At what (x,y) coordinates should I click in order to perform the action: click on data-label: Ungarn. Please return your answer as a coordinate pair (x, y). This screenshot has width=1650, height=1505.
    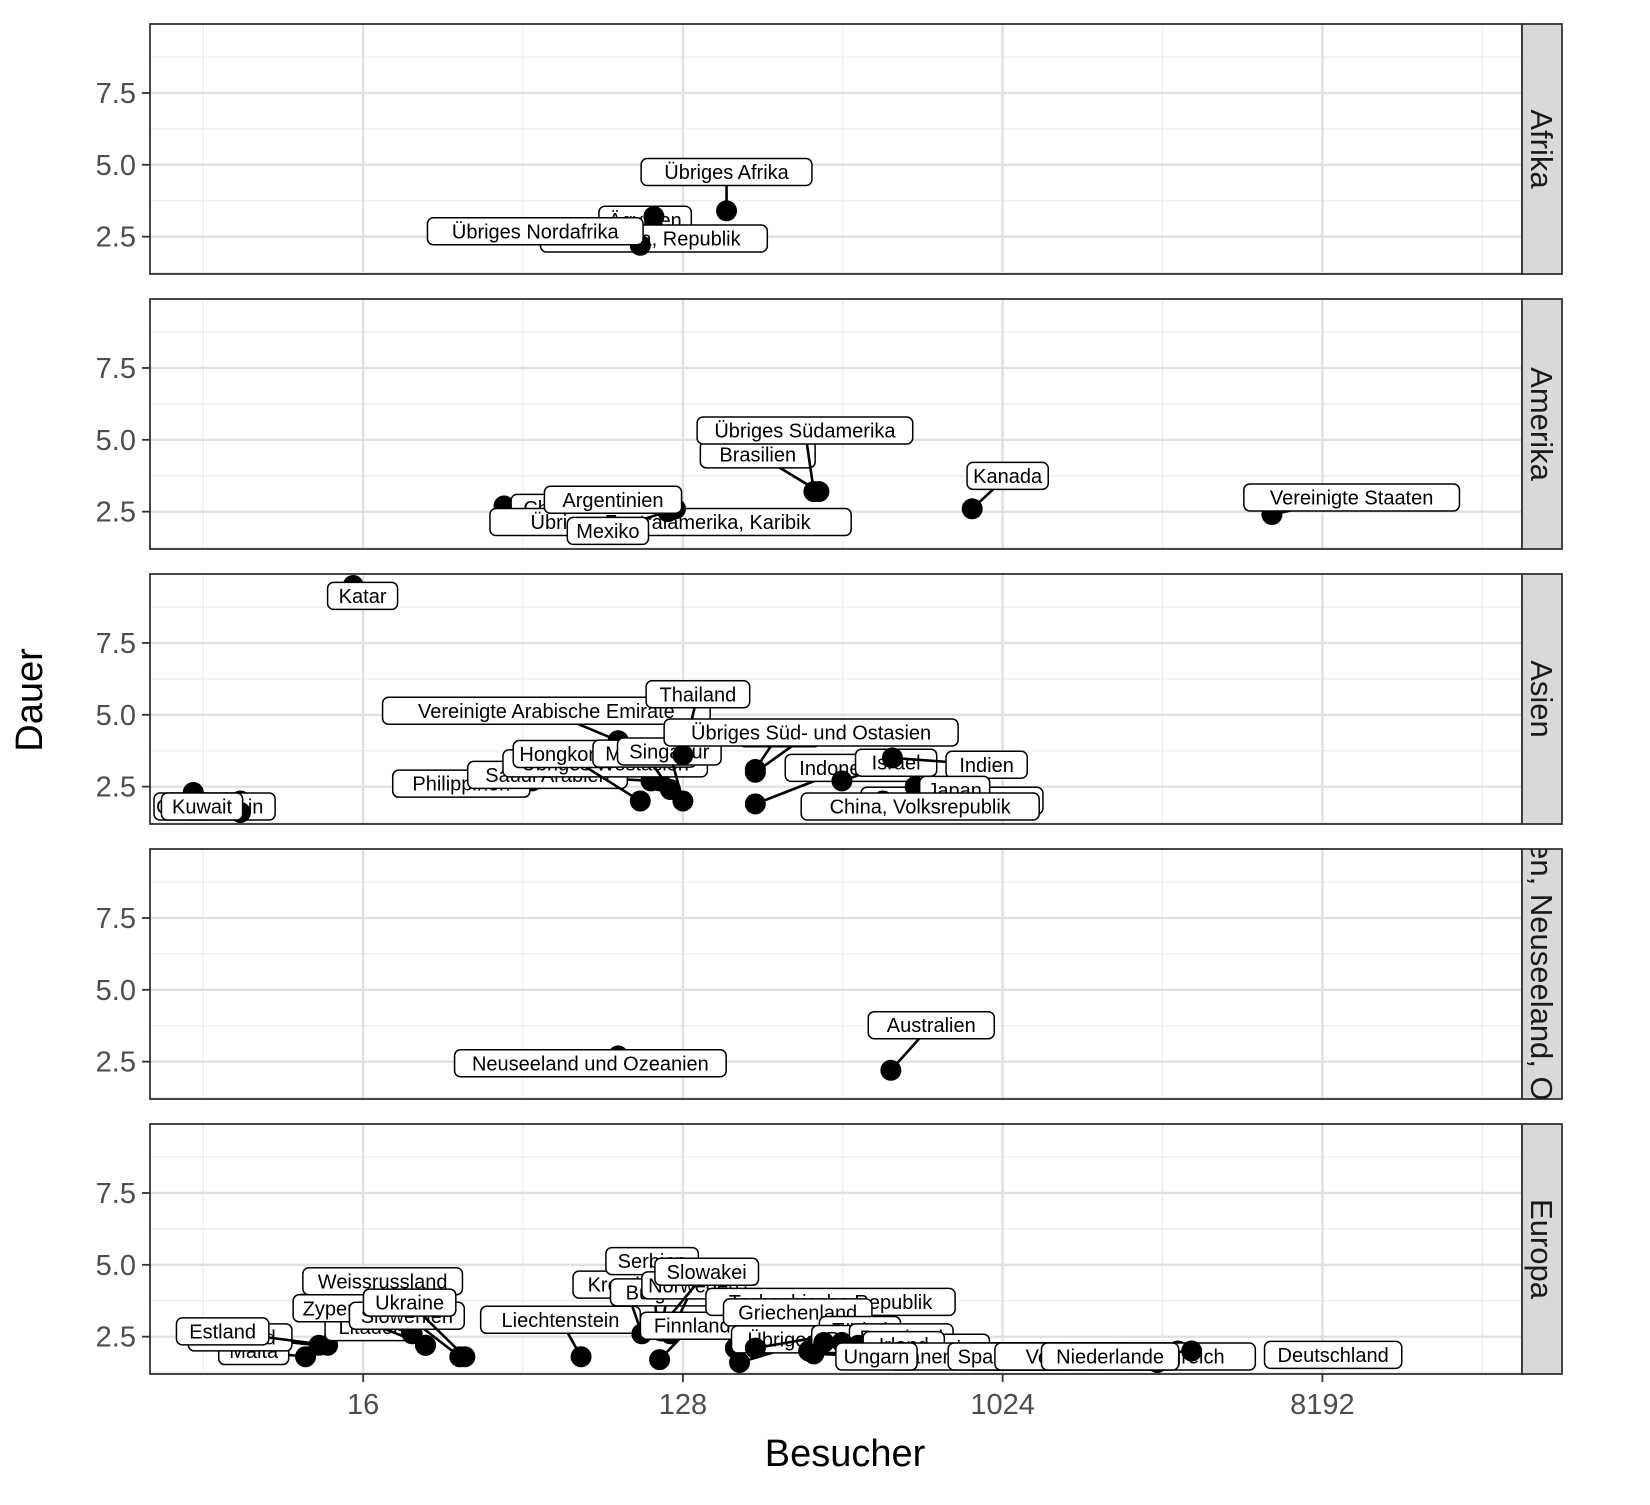
    Looking at the image, I should click on (877, 1358).